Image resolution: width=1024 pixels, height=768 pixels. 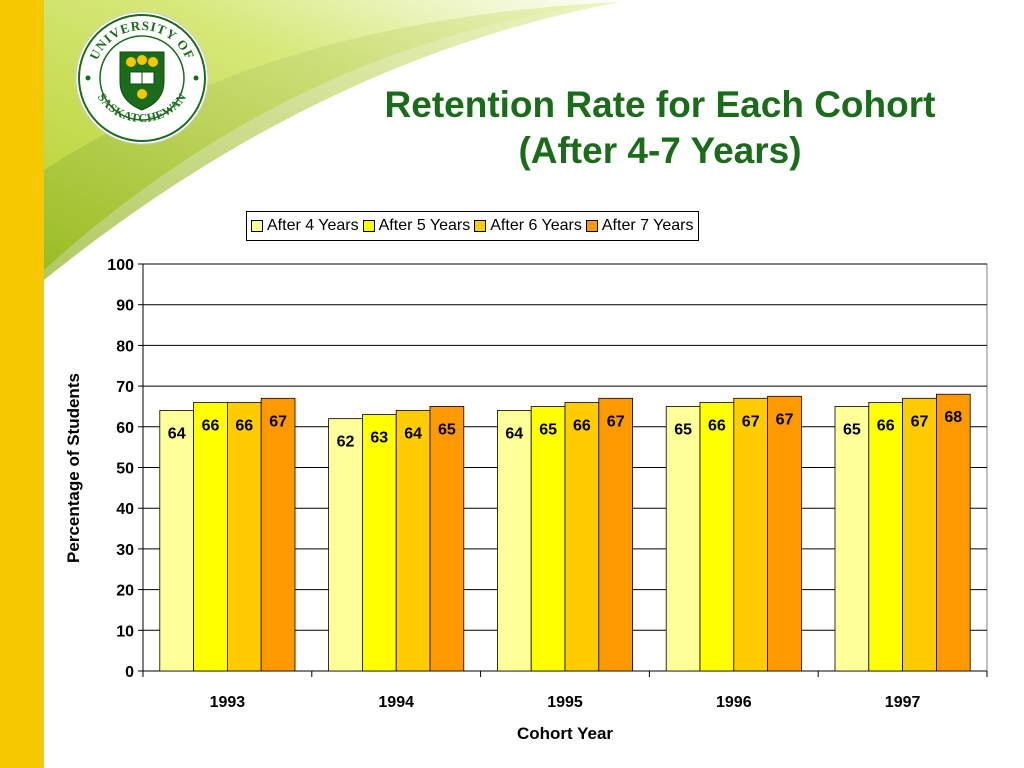 What do you see at coordinates (120, 265) in the screenshot?
I see `y-tick-label: 100` at bounding box center [120, 265].